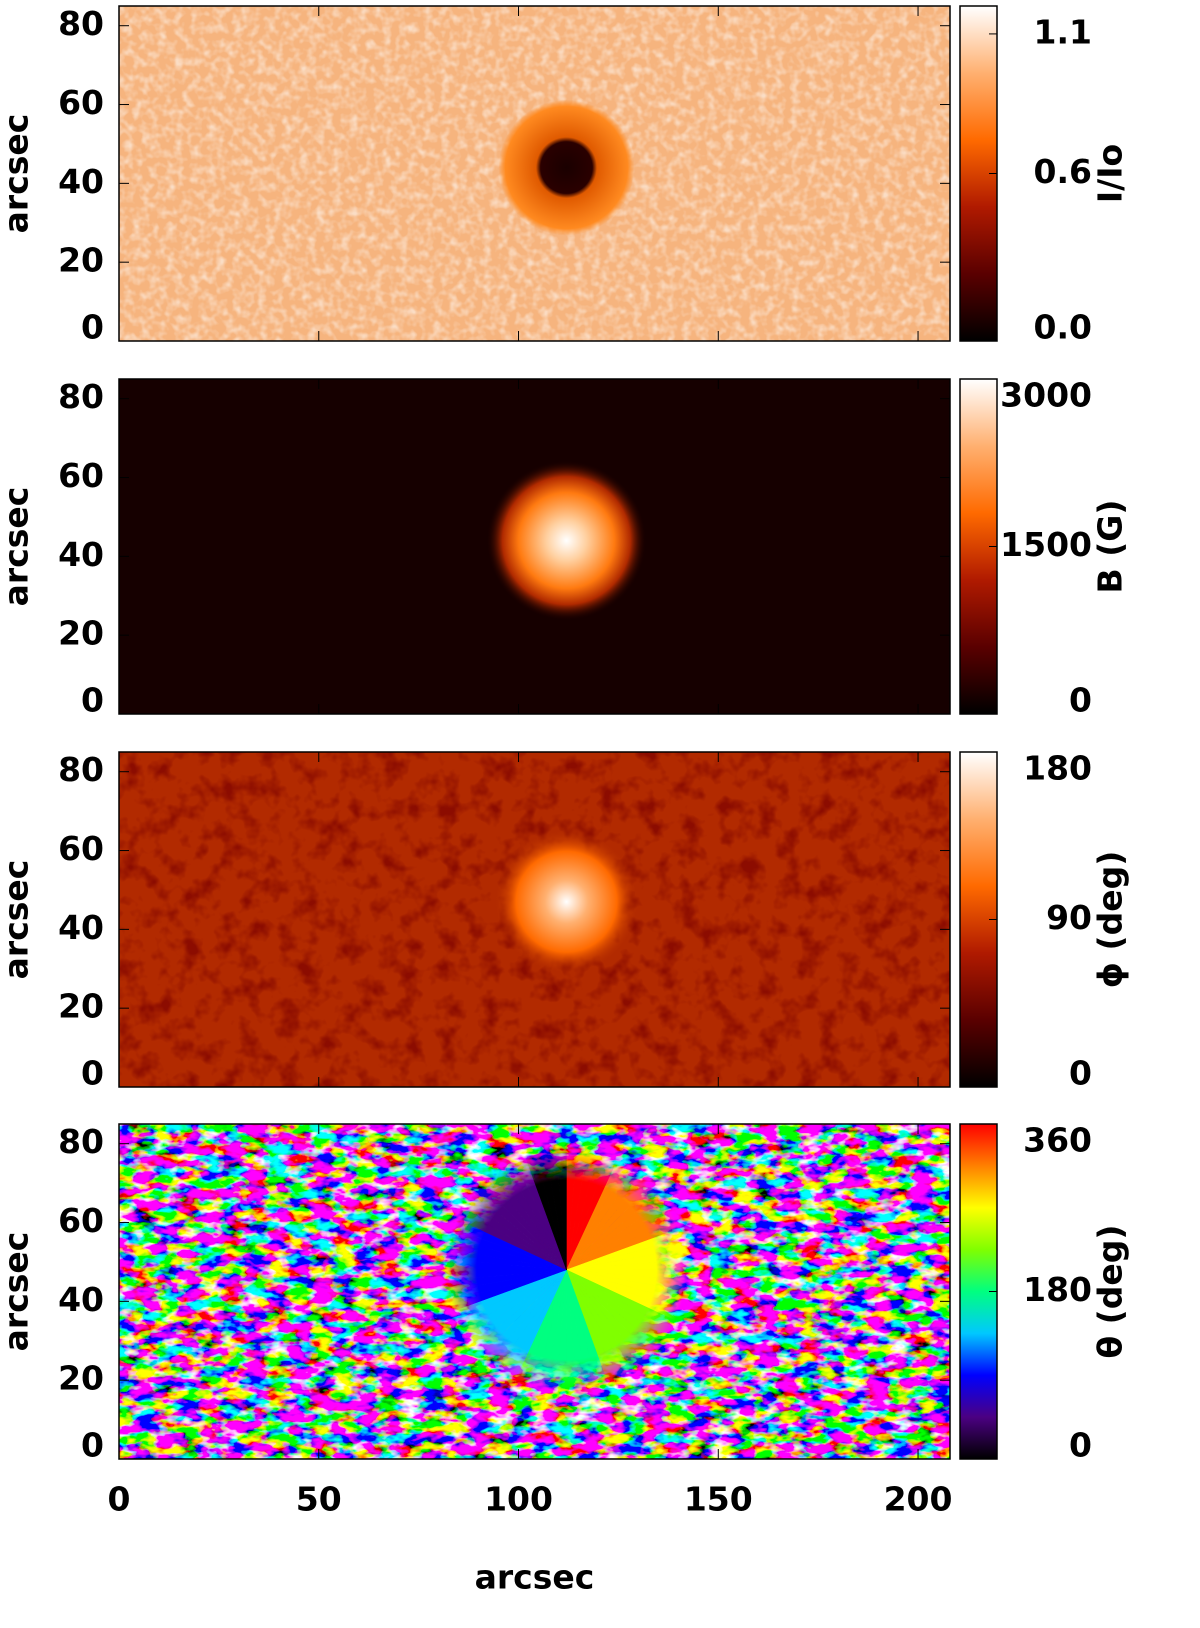  Describe the element at coordinates (1110, 173) in the screenshot. I see `colorbar-label: I/Io` at that location.